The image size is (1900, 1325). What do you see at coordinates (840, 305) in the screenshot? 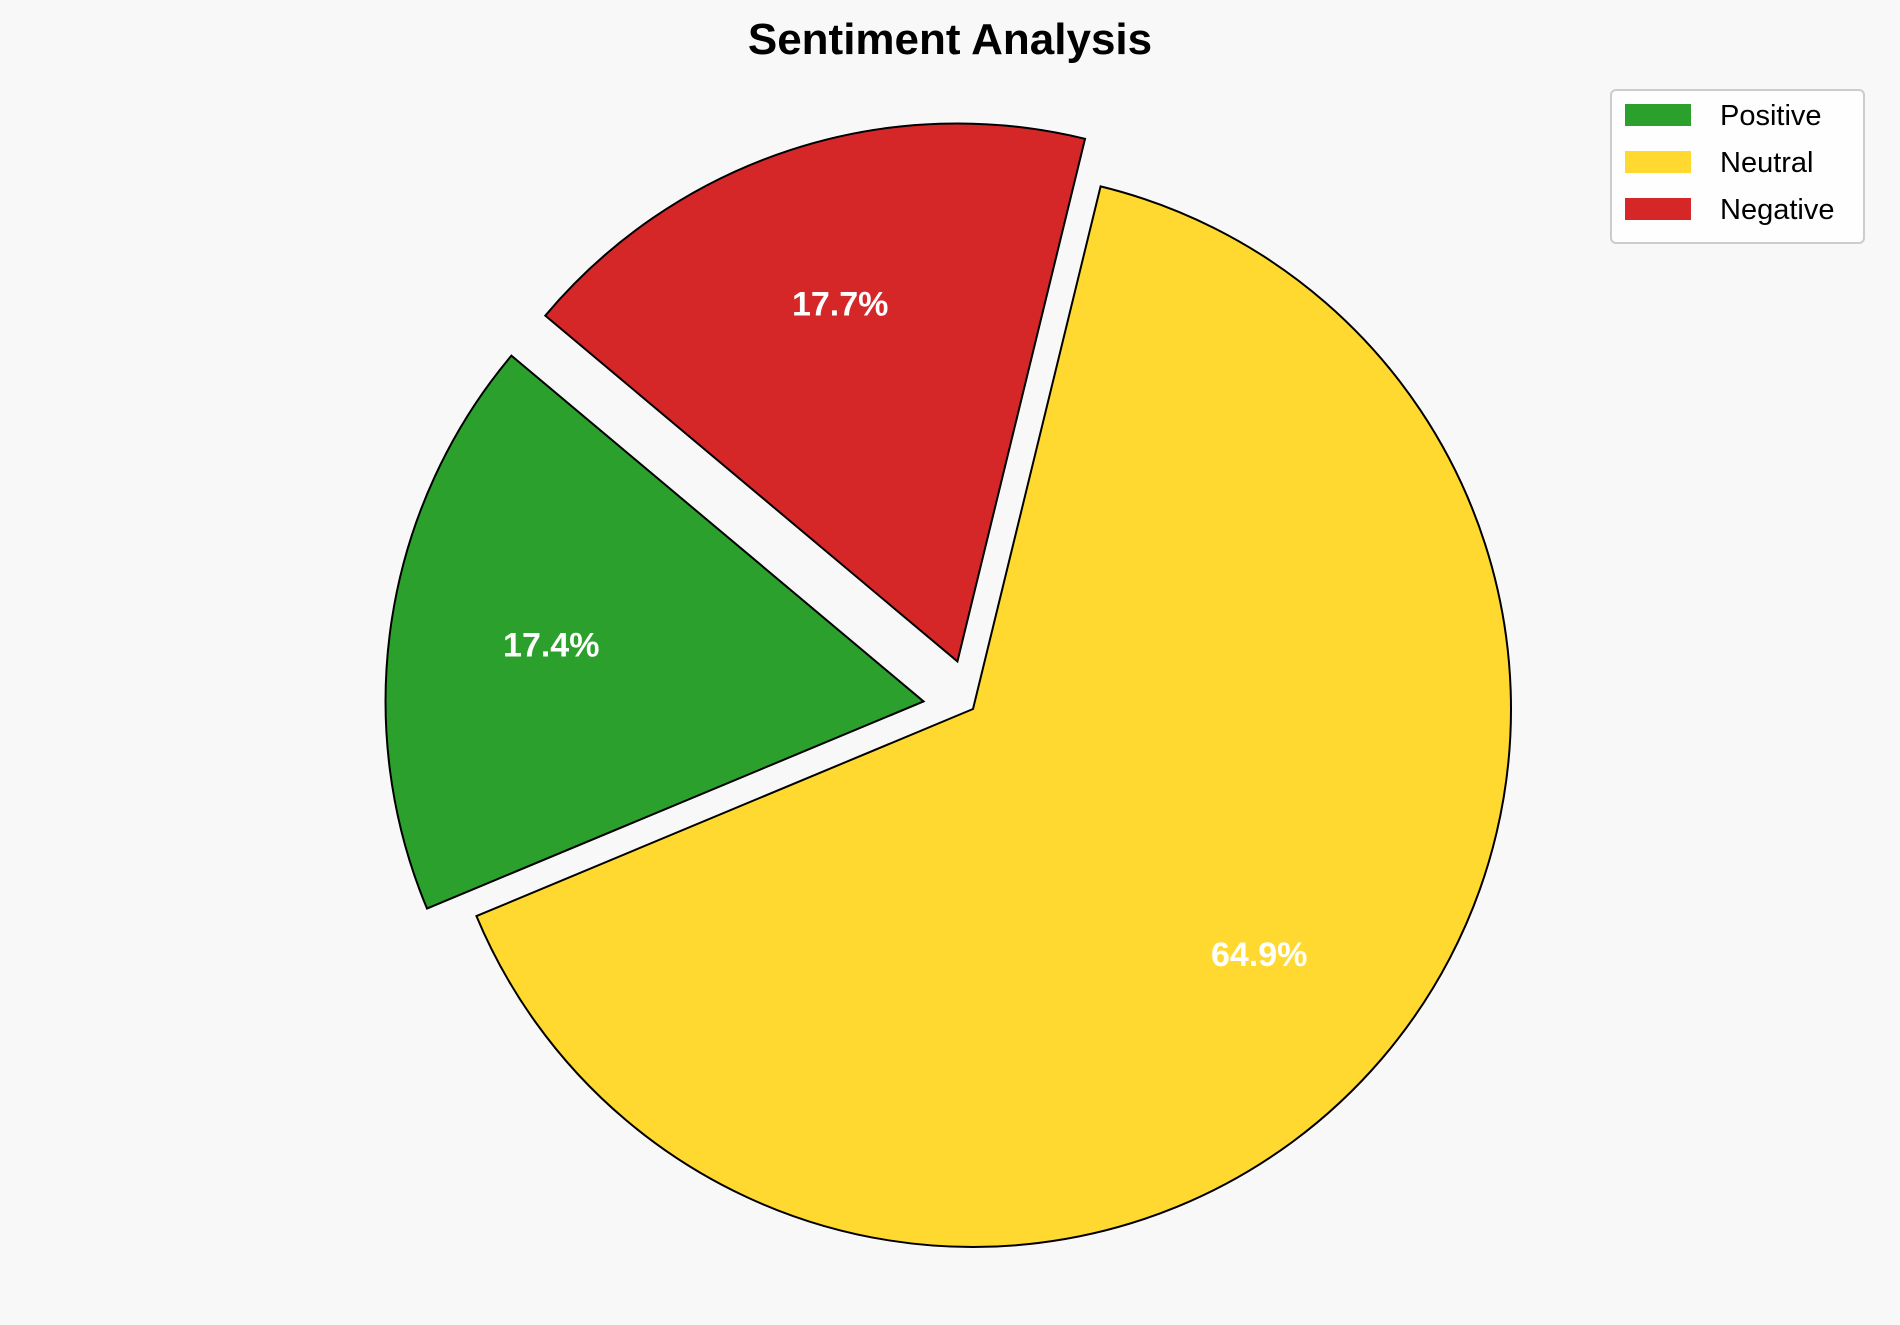
I see `slice-label-negative: 17.7%` at bounding box center [840, 305].